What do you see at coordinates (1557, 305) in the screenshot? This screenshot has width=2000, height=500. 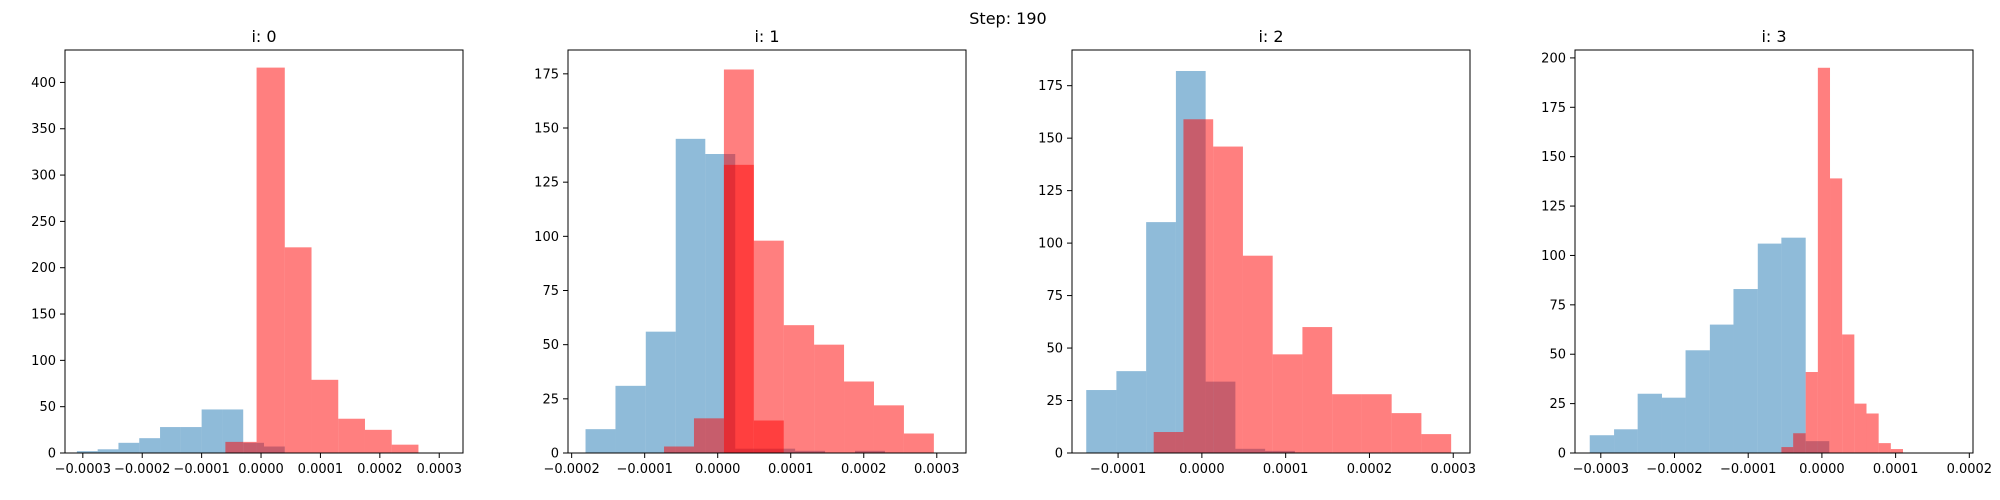 I see `y-tick-label: 75` at bounding box center [1557, 305].